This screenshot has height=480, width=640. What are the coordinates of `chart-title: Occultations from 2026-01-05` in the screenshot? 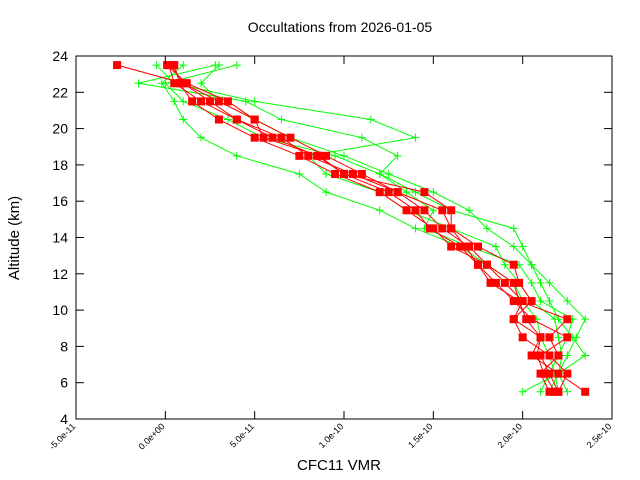 It's located at (340, 27).